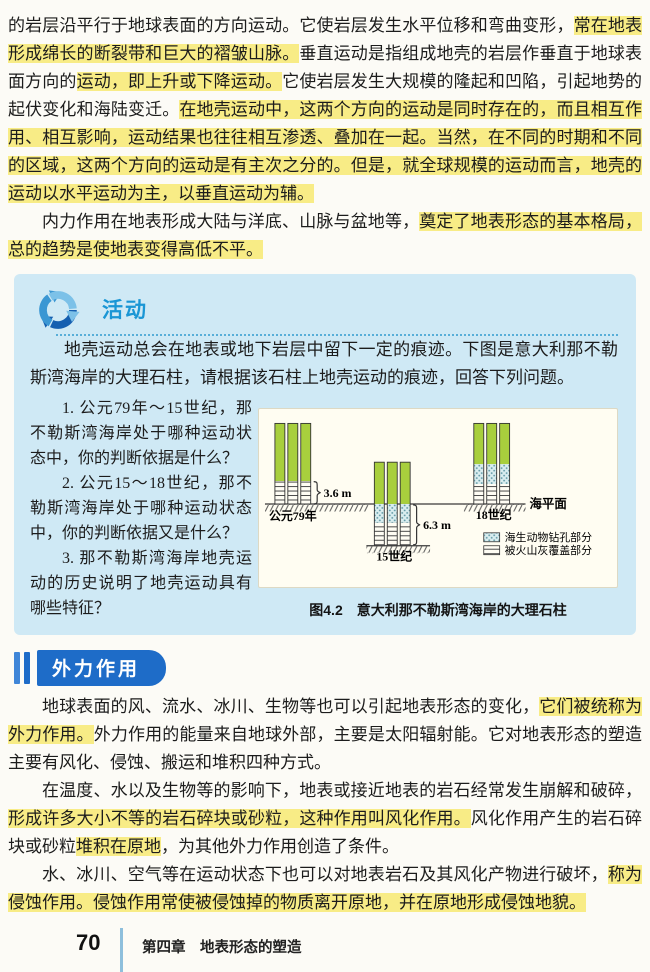  What do you see at coordinates (310, 472) in the screenshot?
I see `columns-ad79: 3.6 m 公元79年` at bounding box center [310, 472].